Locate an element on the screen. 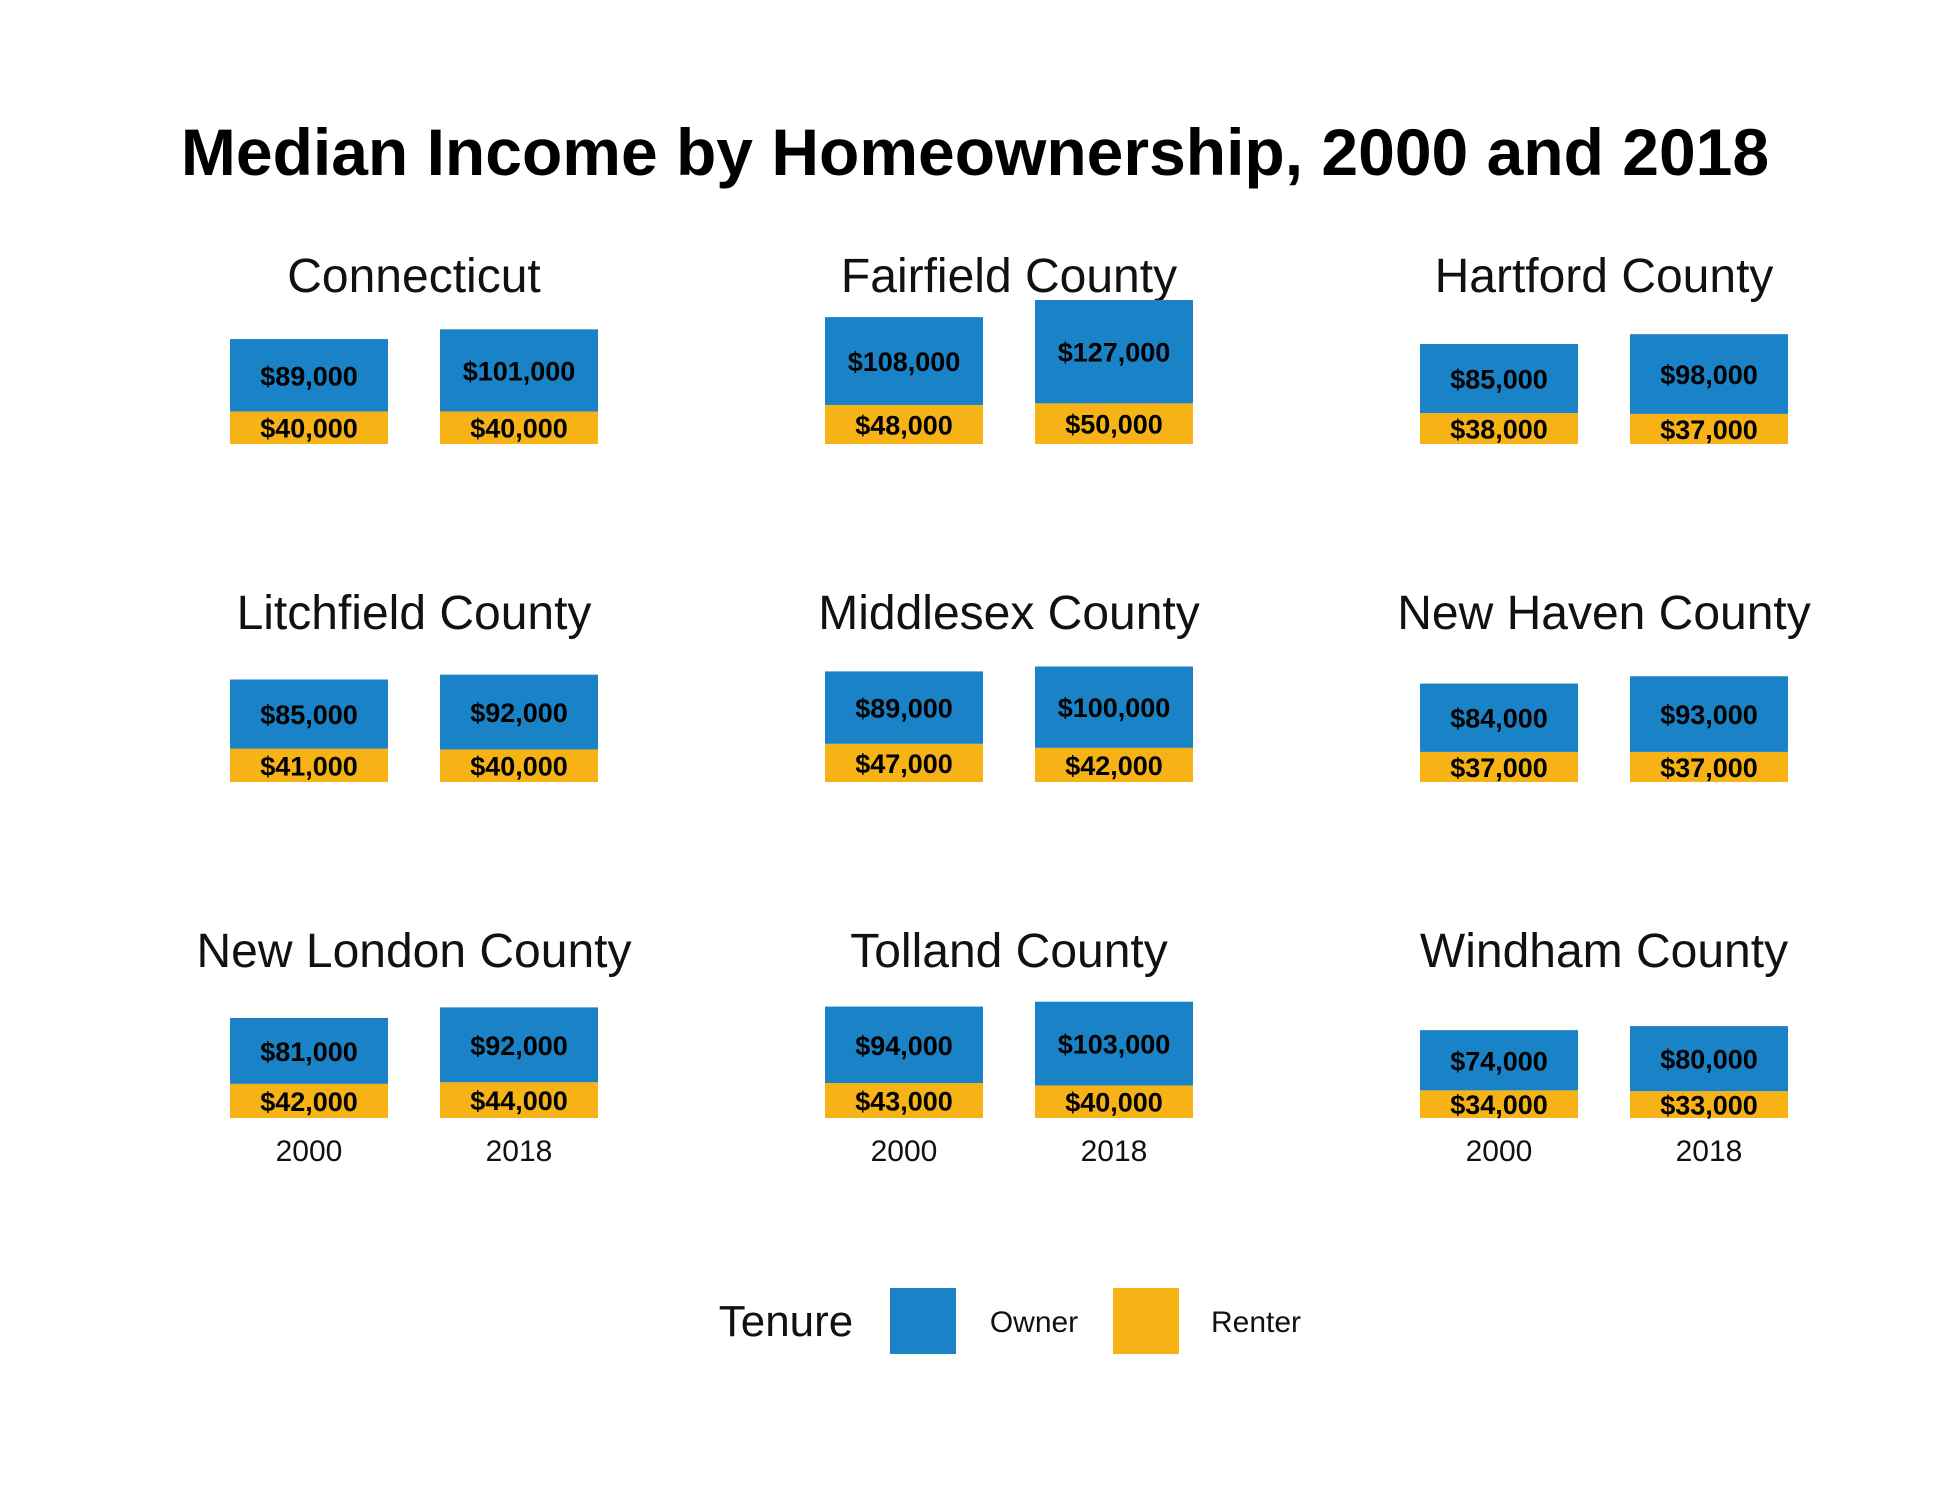 This screenshot has width=1950, height=1499. label-owner-new-haven-county-2018: $93,000 is located at coordinates (1709, 715).